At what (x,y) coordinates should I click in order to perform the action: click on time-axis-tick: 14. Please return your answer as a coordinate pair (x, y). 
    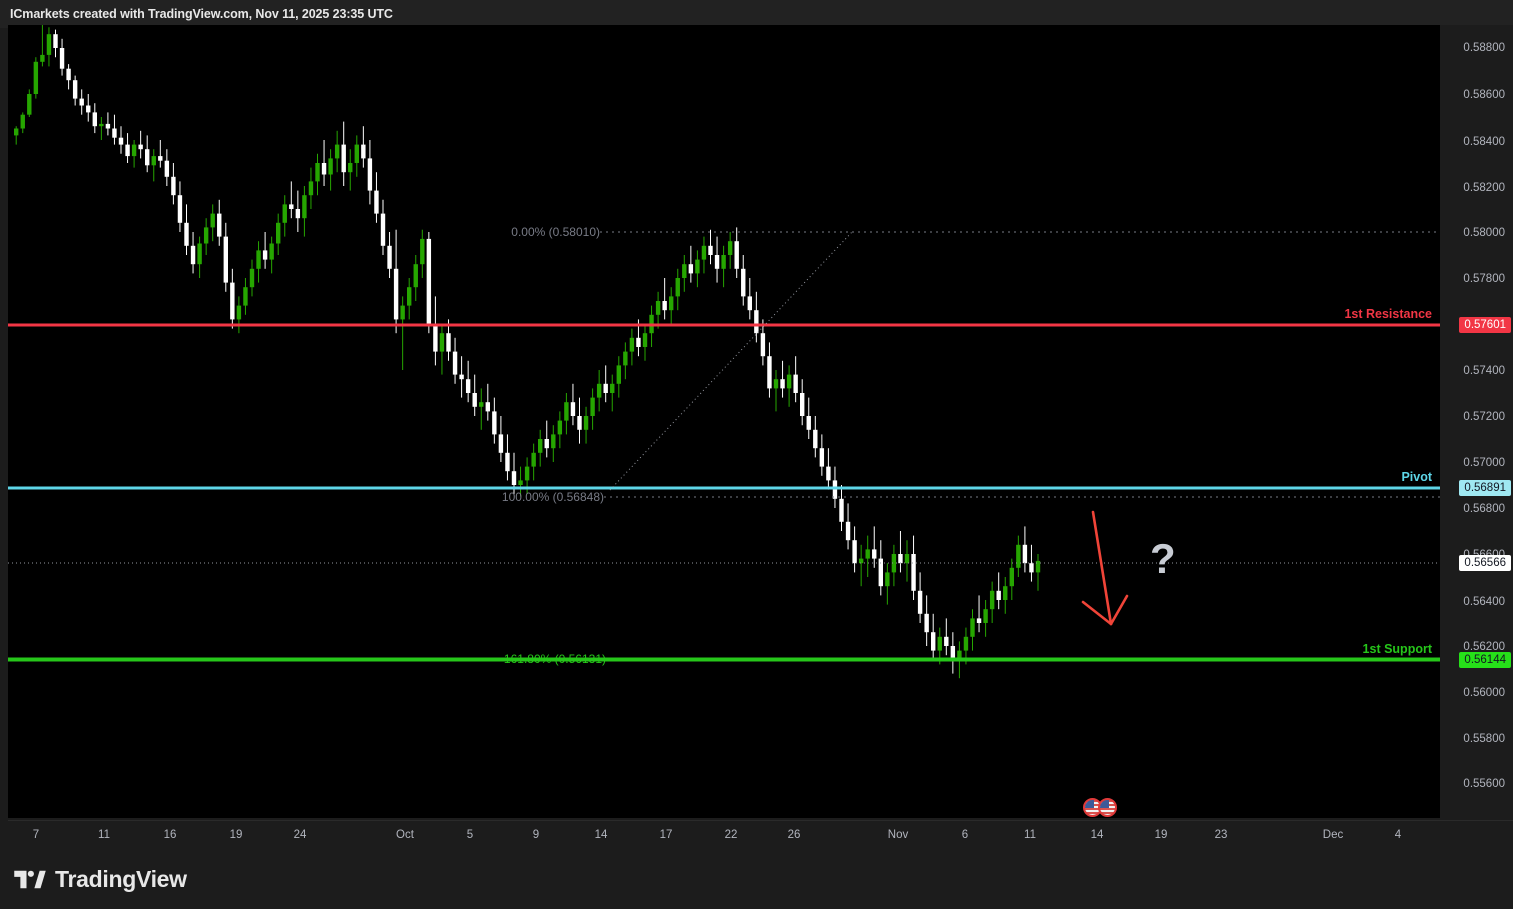
    Looking at the image, I should click on (601, 835).